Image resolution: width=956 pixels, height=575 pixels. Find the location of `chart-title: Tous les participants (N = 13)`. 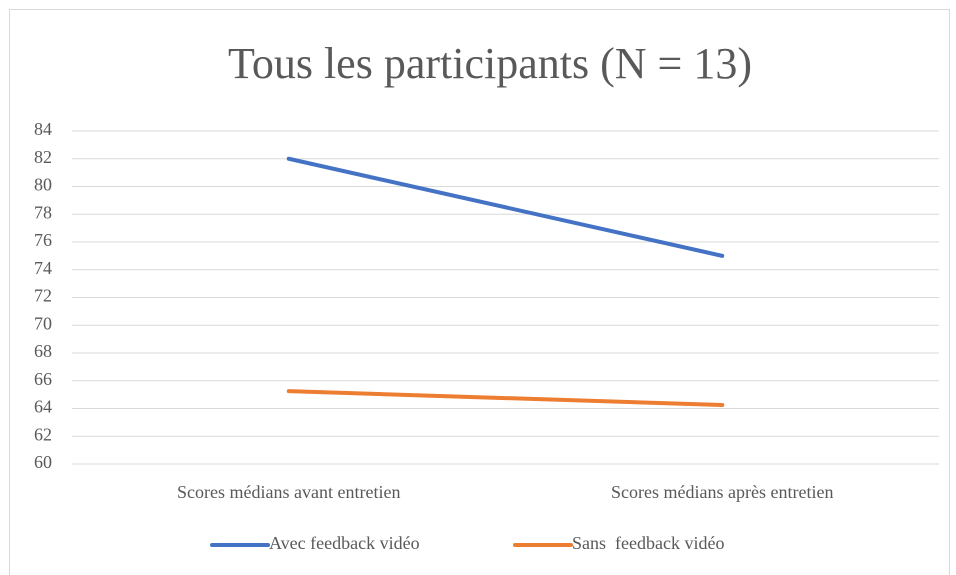

chart-title: Tous les participants (N = 13) is located at coordinates (490, 63).